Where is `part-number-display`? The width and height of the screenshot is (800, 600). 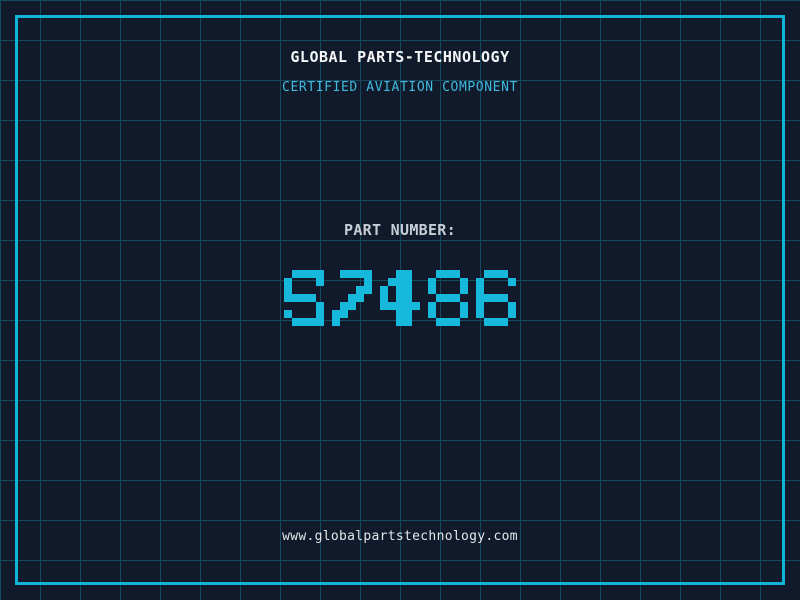
part-number-display is located at coordinates (400, 298).